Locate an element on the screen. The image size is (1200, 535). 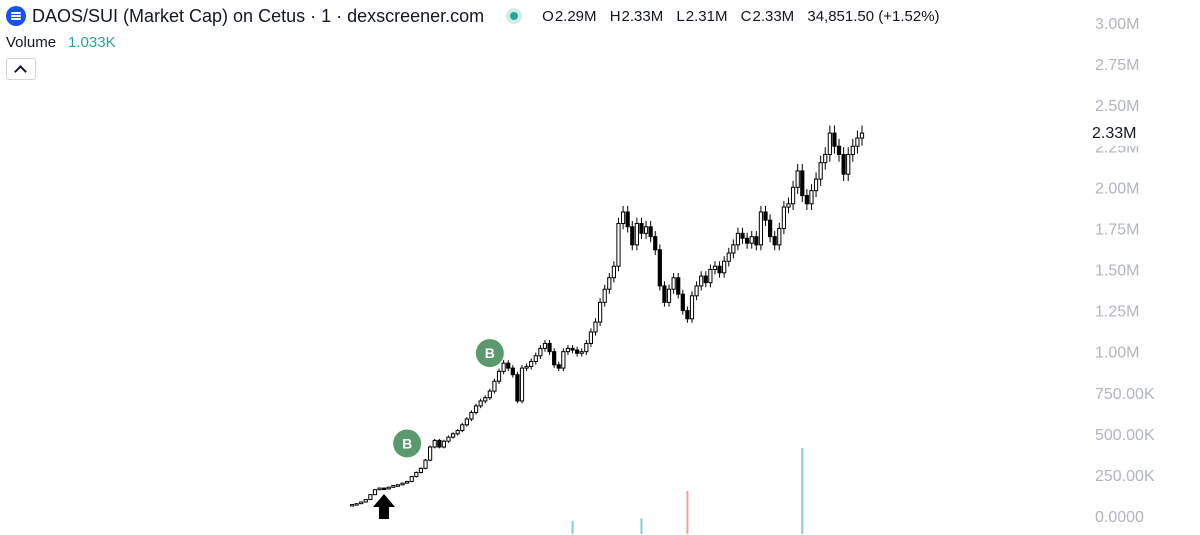
buy-marker-badge is located at coordinates (407, 443).